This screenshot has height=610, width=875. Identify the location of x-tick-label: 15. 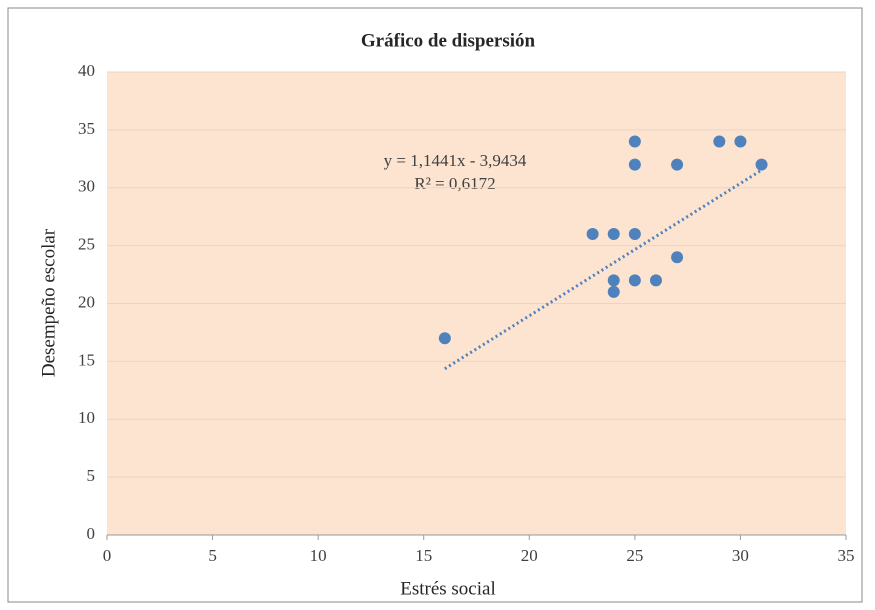
(423, 555).